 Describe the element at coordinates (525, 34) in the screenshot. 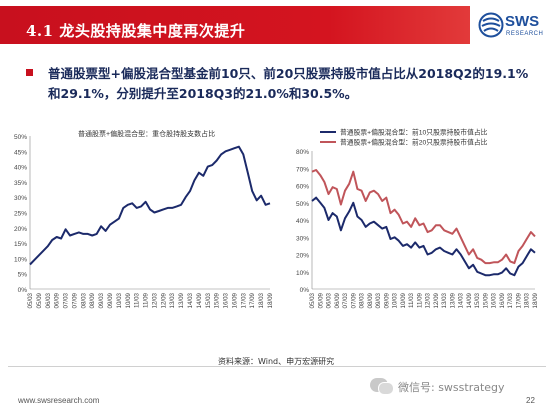

I see `logo-subtext: RESEARCH` at that location.